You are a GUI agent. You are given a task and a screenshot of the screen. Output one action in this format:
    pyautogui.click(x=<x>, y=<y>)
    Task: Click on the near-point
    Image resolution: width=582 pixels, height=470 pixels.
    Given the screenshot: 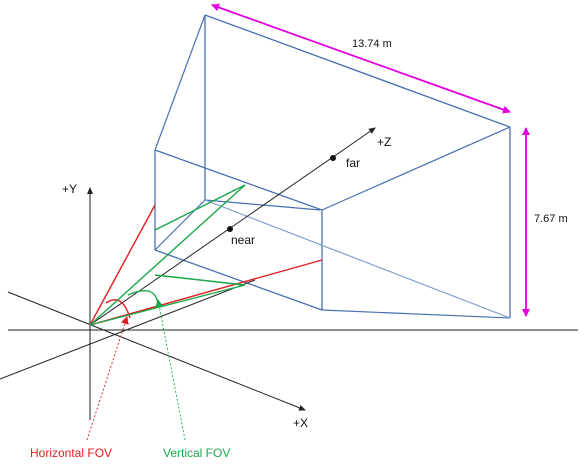 What is the action you would take?
    pyautogui.click(x=230, y=229)
    